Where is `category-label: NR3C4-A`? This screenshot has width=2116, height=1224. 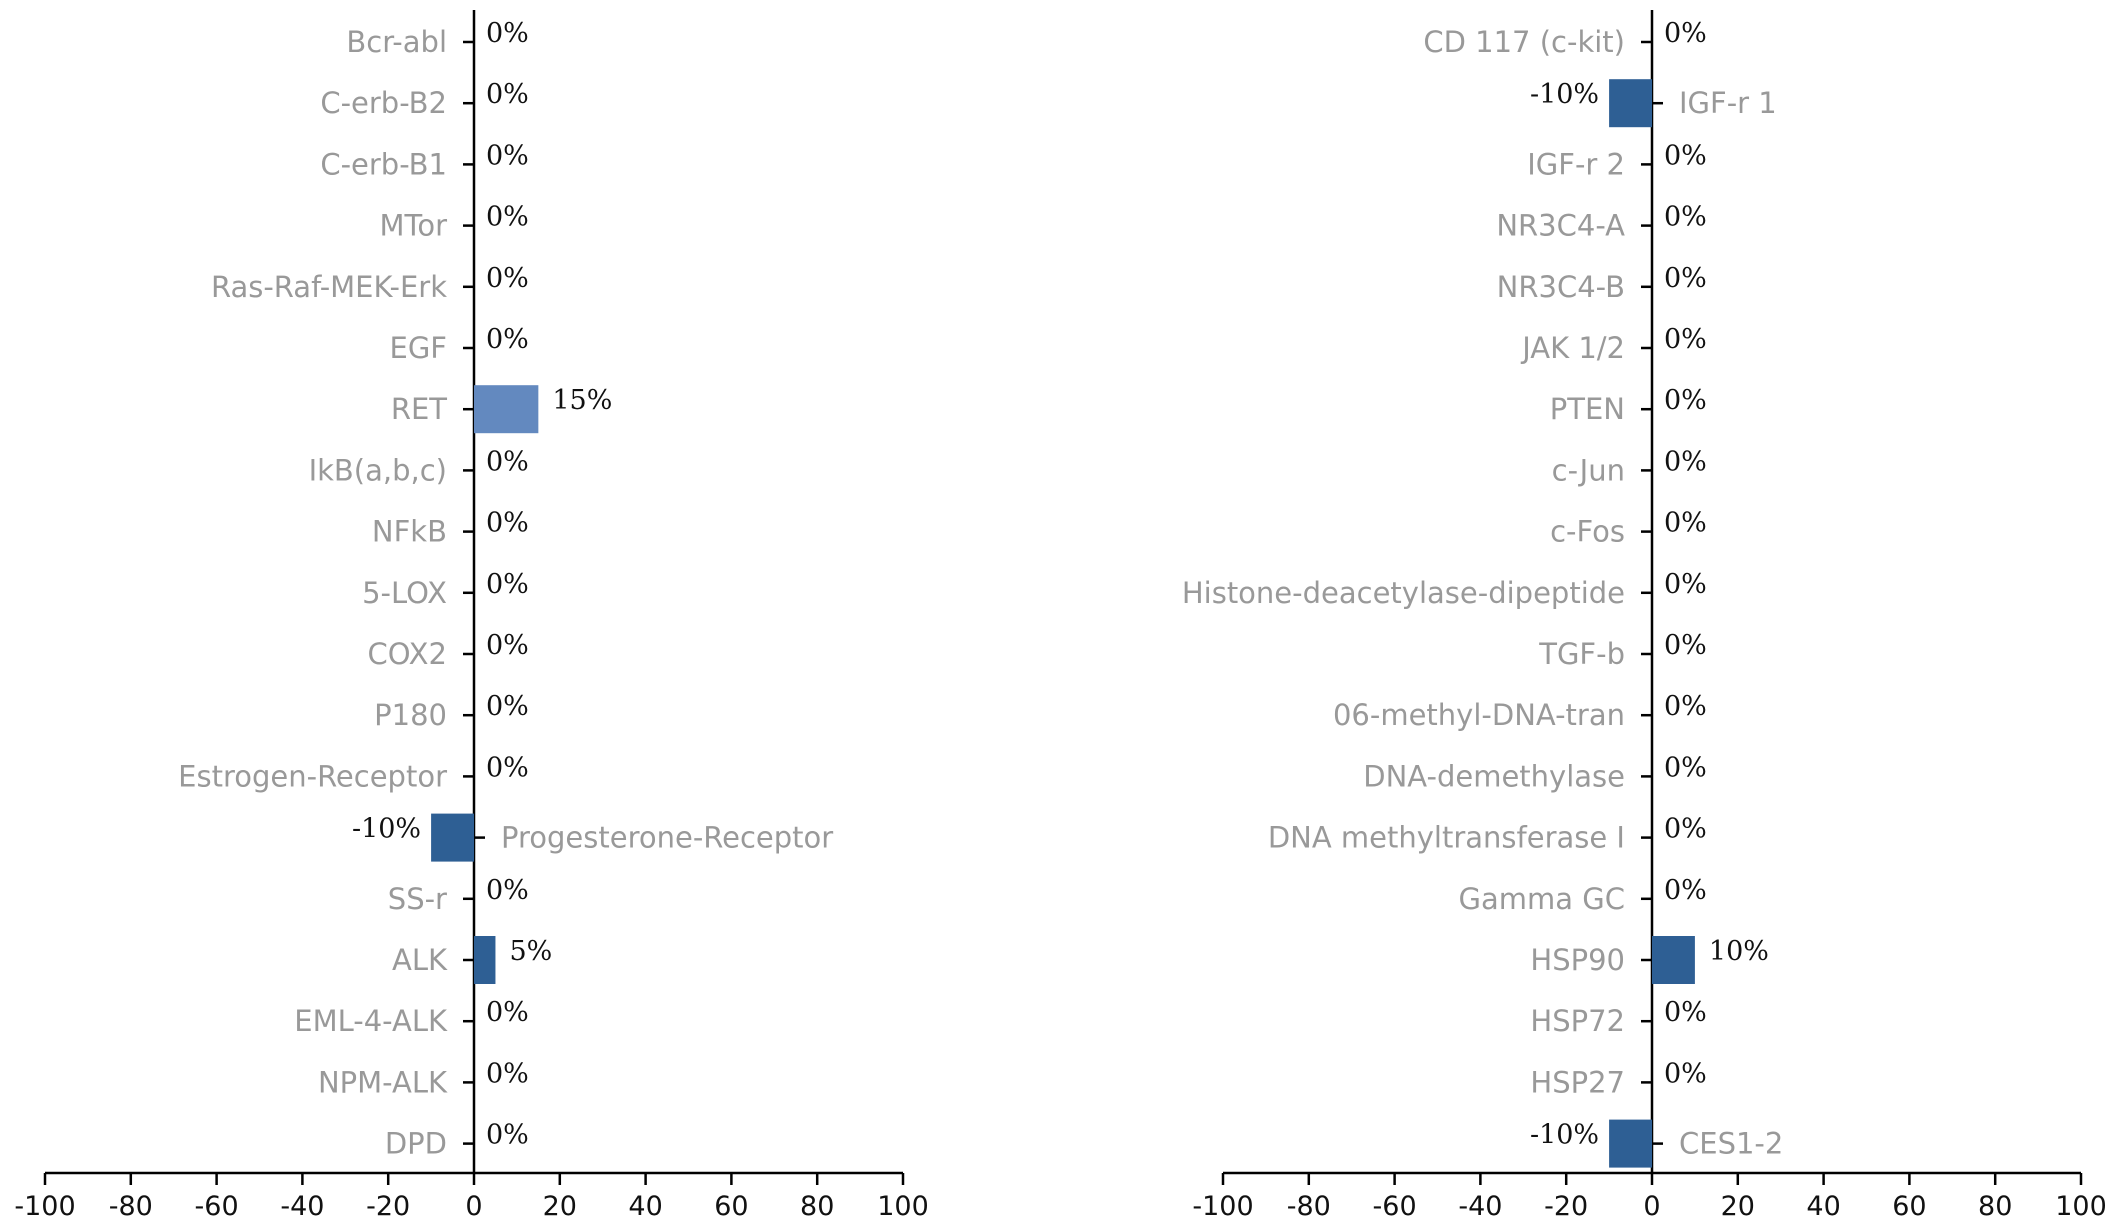 category-label: NR3C4-A is located at coordinates (1560, 226).